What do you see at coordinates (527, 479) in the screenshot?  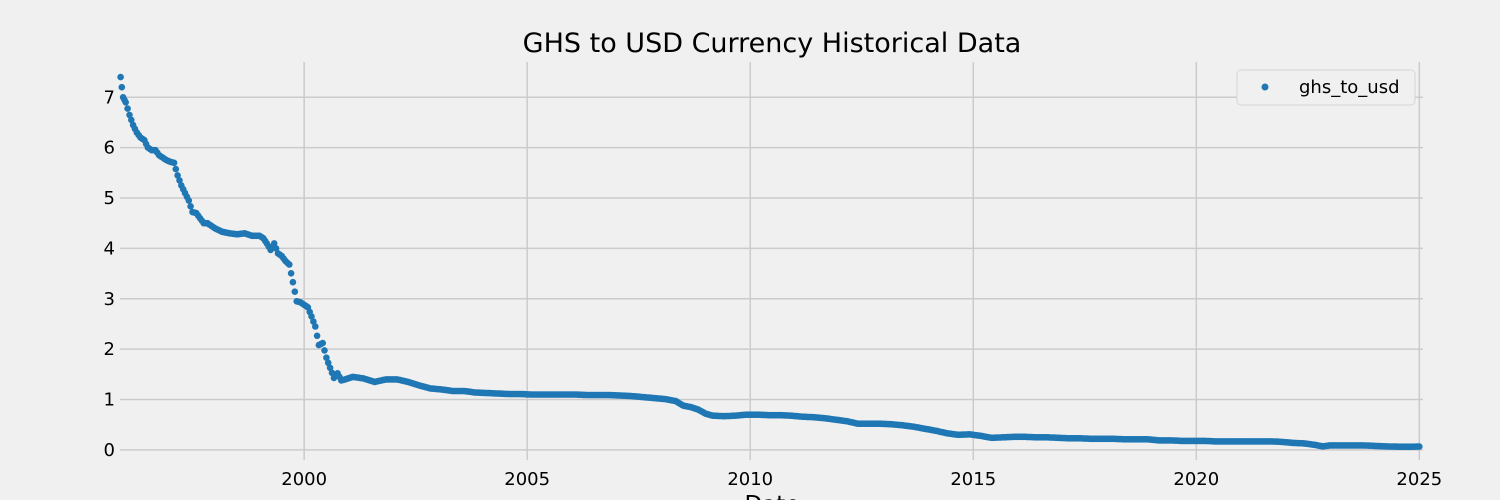 I see `x-tick-label: 2005` at bounding box center [527, 479].